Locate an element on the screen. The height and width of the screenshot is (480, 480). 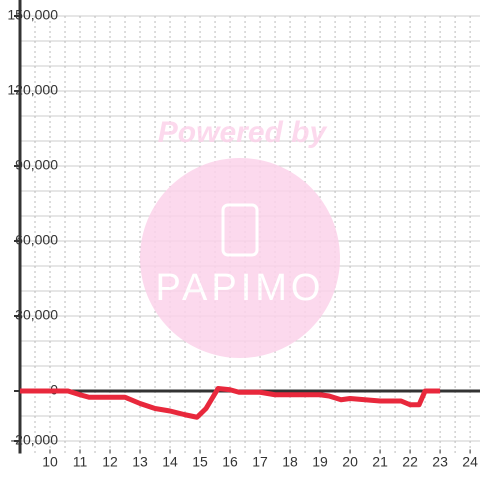
x-tick-label: 24 is located at coordinates (470, 462).